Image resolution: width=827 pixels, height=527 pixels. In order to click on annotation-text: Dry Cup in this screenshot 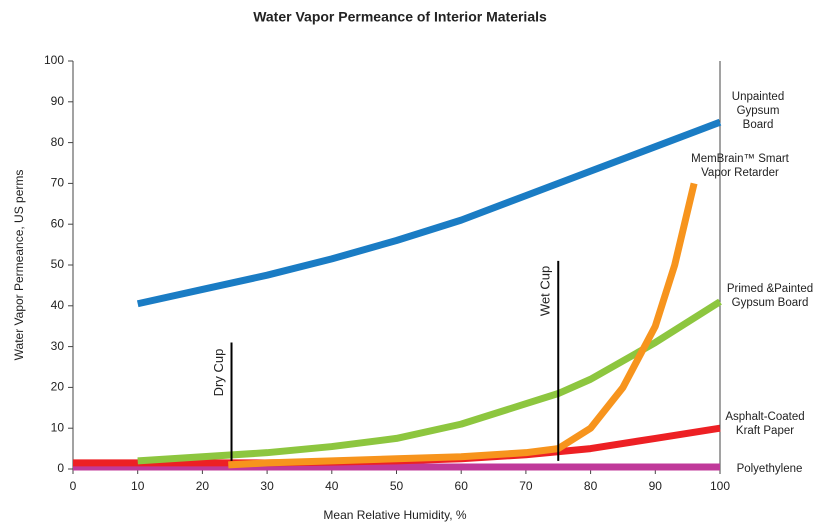, I will do `click(218, 373)`.